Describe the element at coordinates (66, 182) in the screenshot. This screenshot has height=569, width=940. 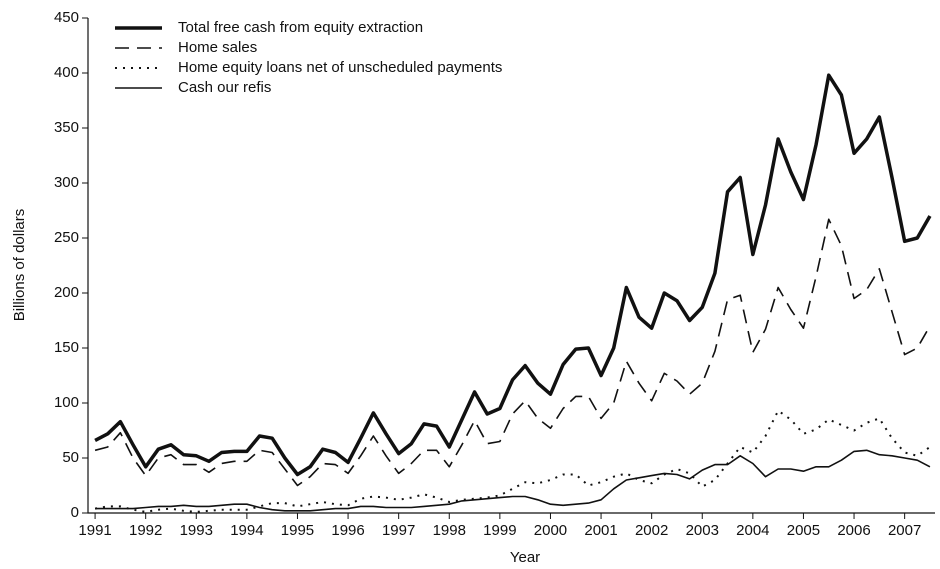
I see `y-tick-label: 300` at that location.